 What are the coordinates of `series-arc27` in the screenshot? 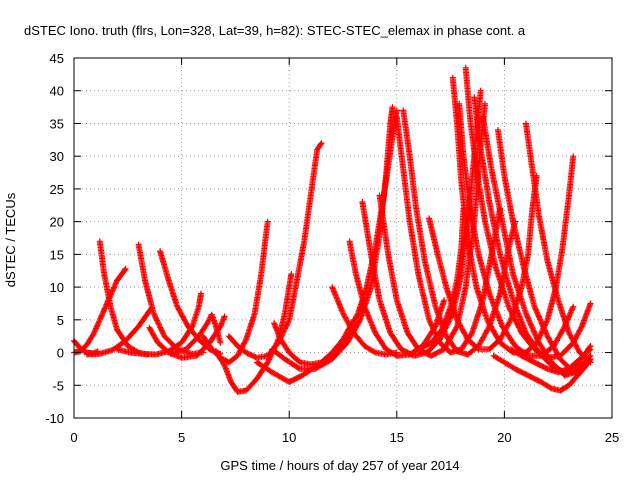 It's located at (536, 246).